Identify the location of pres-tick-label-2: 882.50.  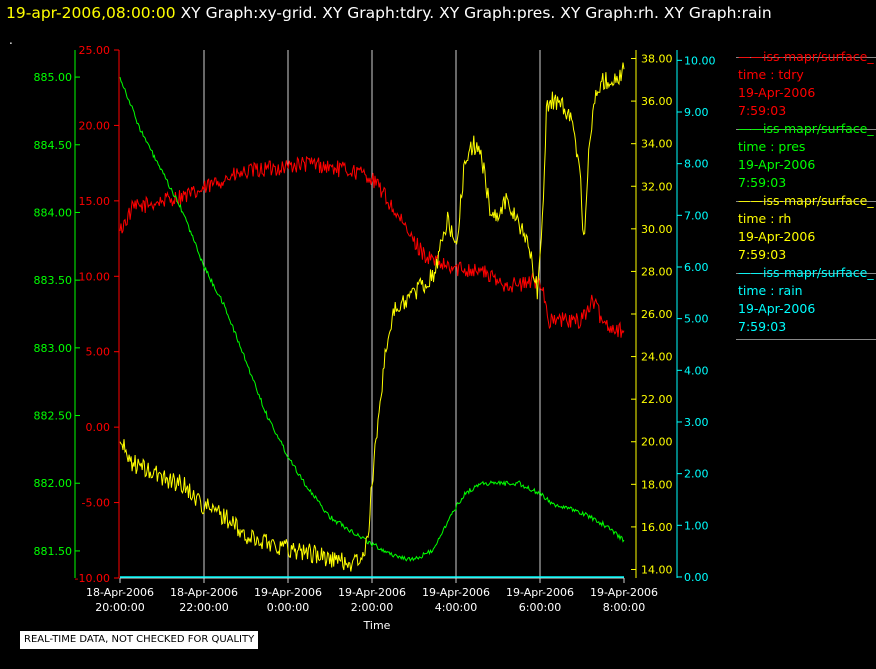
(53, 416).